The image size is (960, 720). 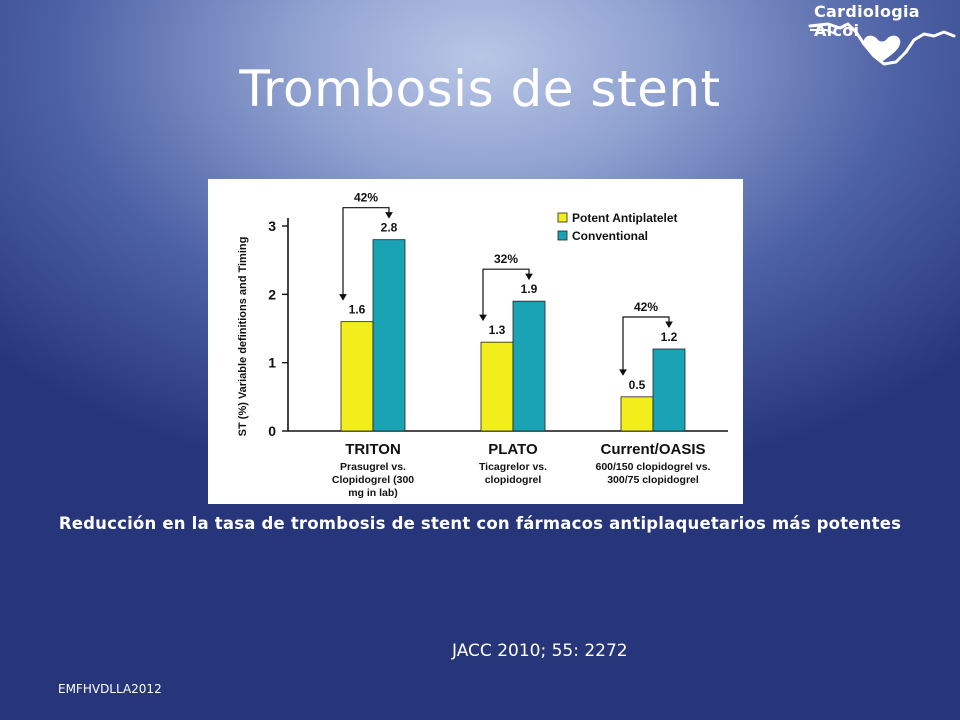 I want to click on y-tick-label: 2, so click(x=272, y=294).